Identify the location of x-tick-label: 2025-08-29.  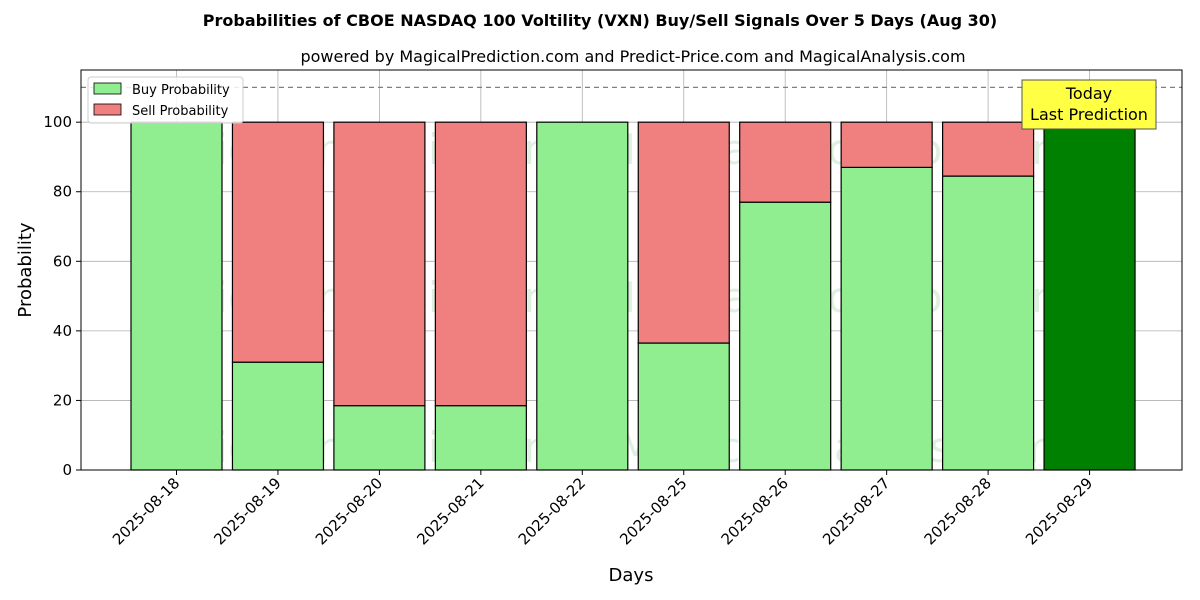
(1059, 511).